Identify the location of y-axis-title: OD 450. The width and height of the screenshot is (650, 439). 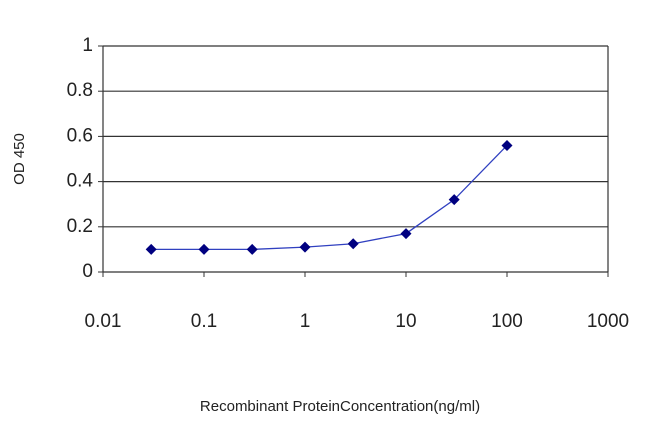
(19, 159).